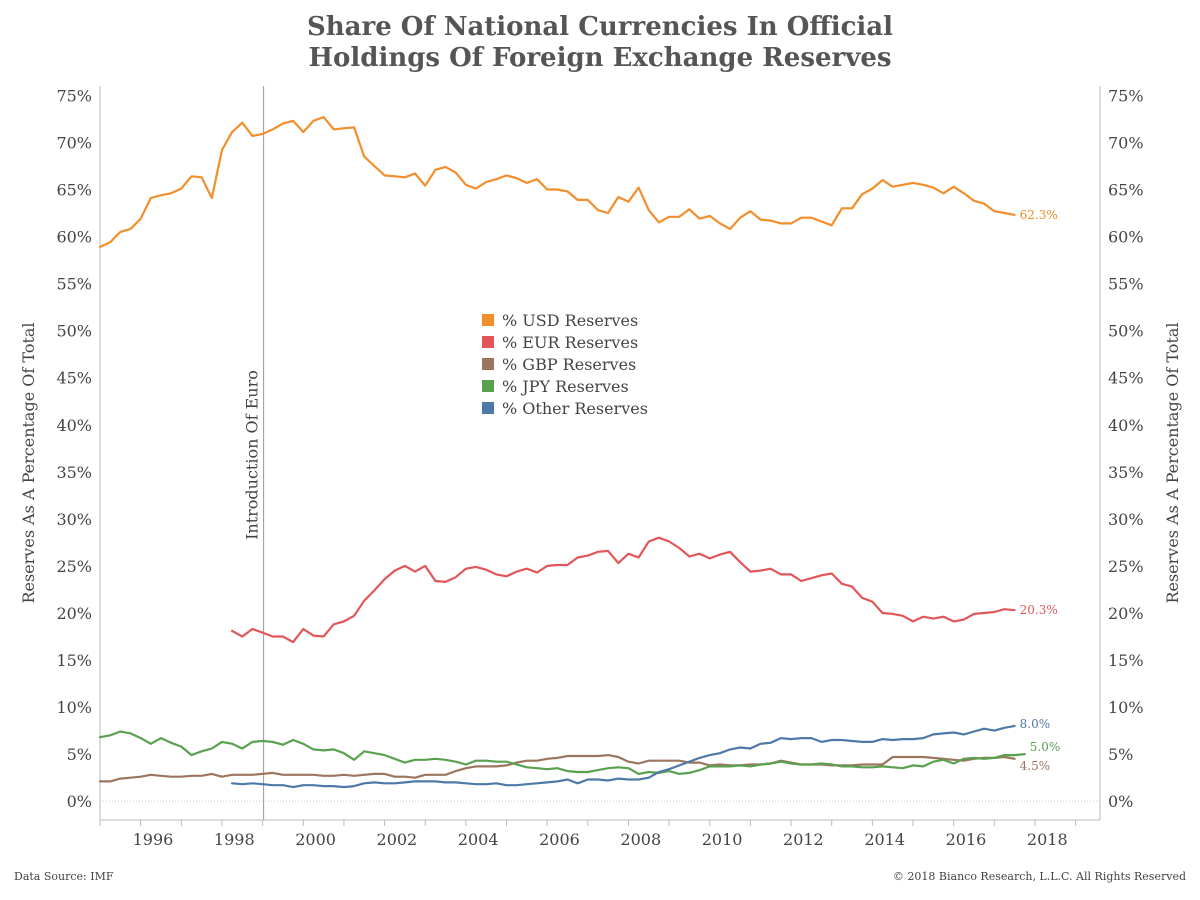 This screenshot has width=1200, height=900. Describe the element at coordinates (64, 876) in the screenshot. I see `data-source-note: Data Source: IMF` at that location.